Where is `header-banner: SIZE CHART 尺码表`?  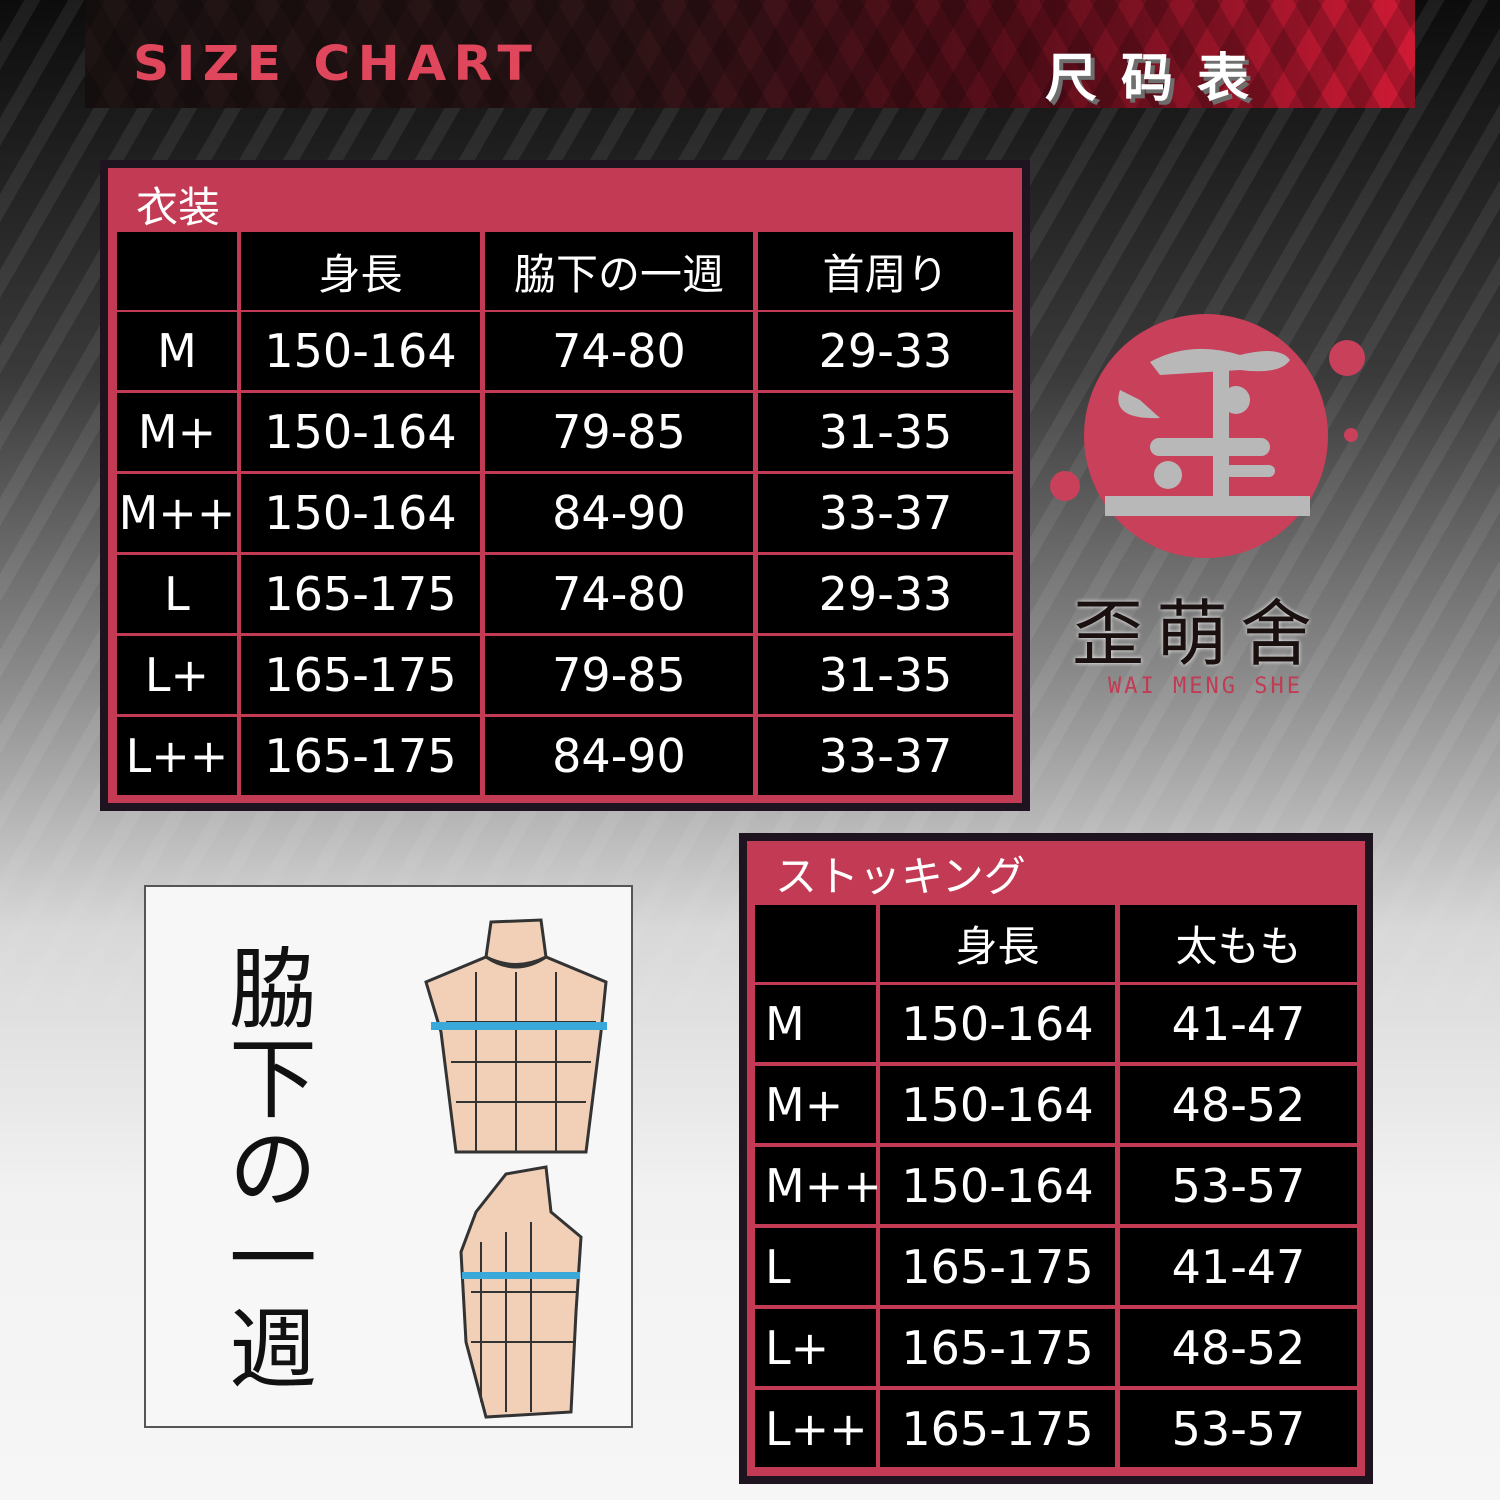
header-banner: SIZE CHART 尺码表 is located at coordinates (750, 54).